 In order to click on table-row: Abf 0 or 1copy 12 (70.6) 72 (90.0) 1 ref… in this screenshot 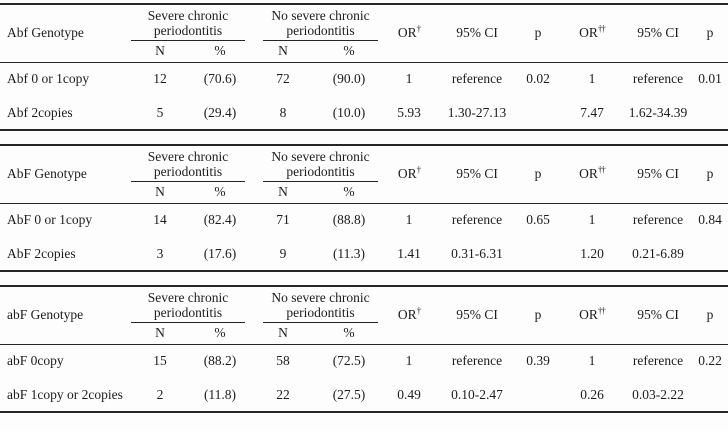, I will do `click(364, 78)`.